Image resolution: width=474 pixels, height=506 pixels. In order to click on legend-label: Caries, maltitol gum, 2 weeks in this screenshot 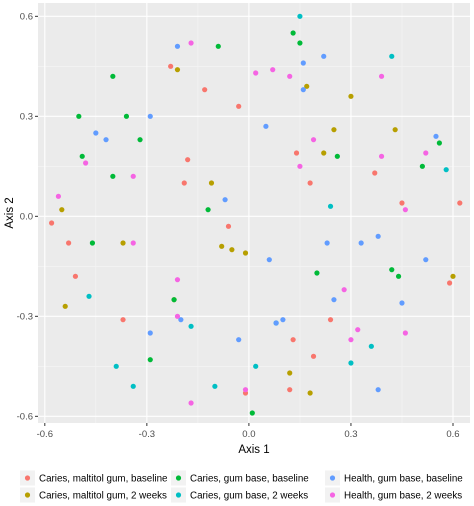, I will do `click(103, 496)`.